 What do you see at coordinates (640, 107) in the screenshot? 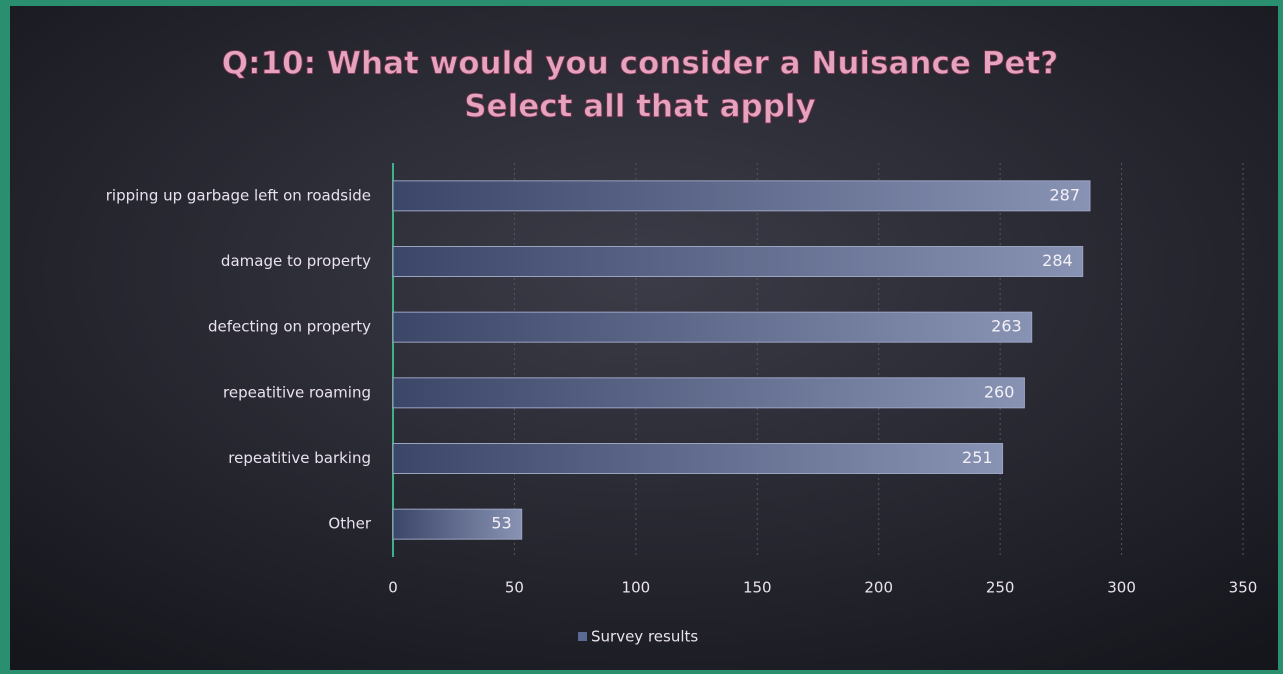
I see `chart-title: Select all that apply` at bounding box center [640, 107].